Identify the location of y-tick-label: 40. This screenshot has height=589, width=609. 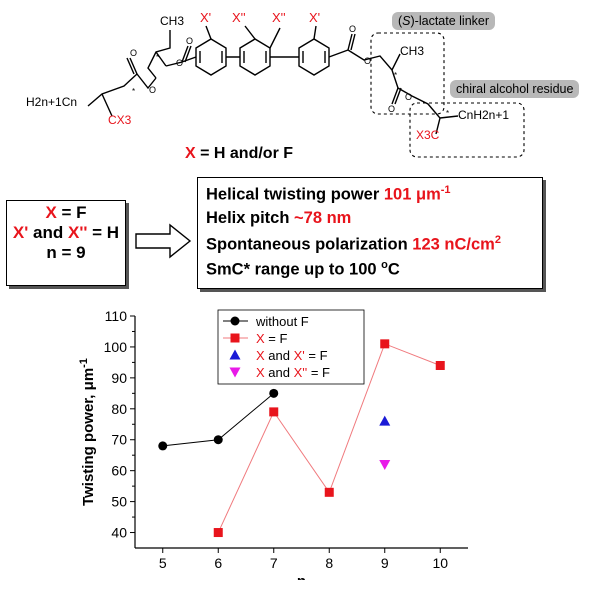
(119, 533).